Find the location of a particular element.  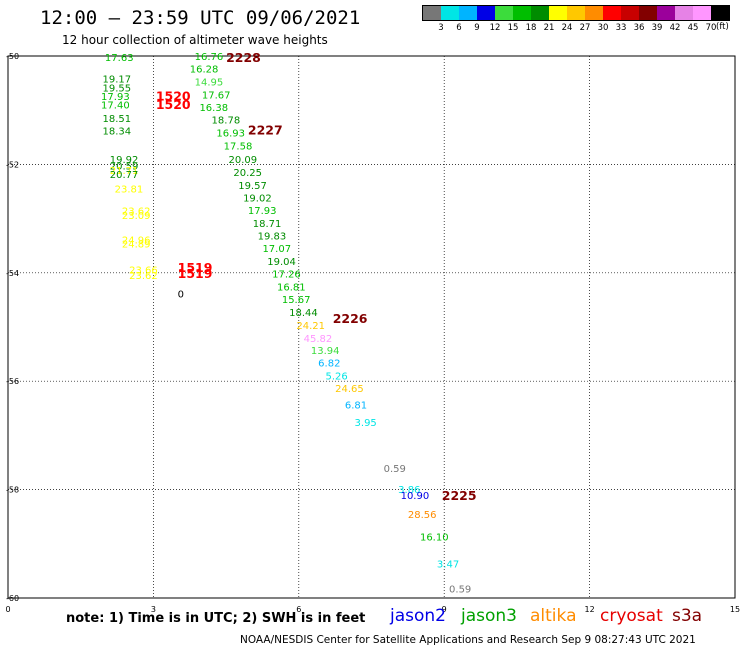

wave-height-label: 17.67 is located at coordinates (216, 96).